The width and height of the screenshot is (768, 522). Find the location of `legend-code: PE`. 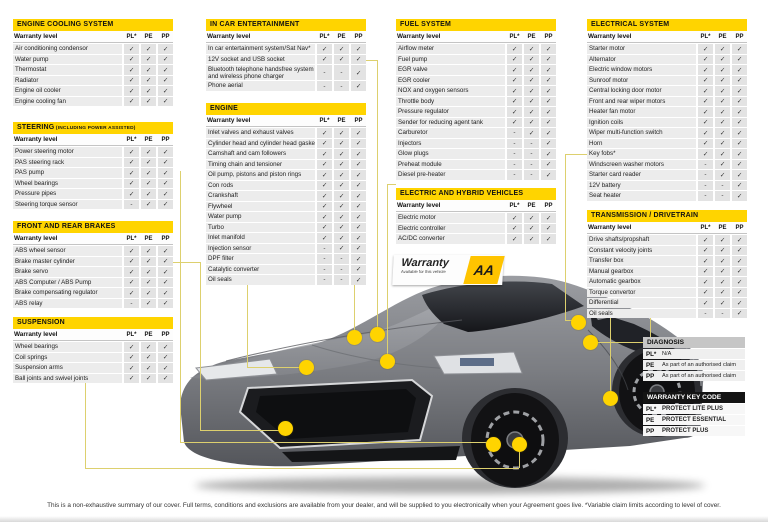

legend-code: PE is located at coordinates (650, 365).